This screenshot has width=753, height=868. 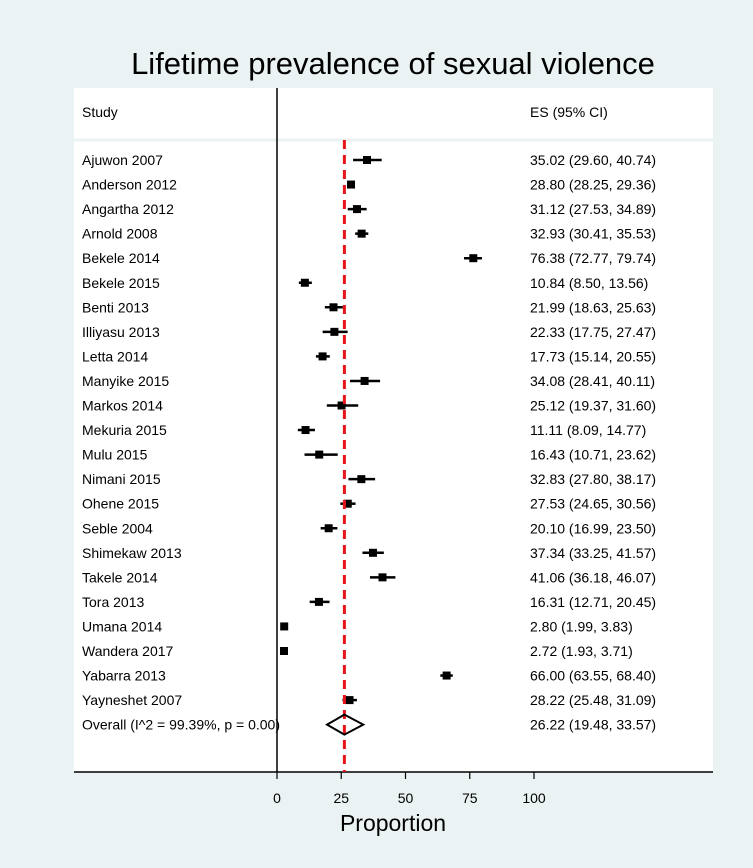 I want to click on study-row: Bekele 2015 10.84 (8.50, 13.56), so click(x=365, y=283).